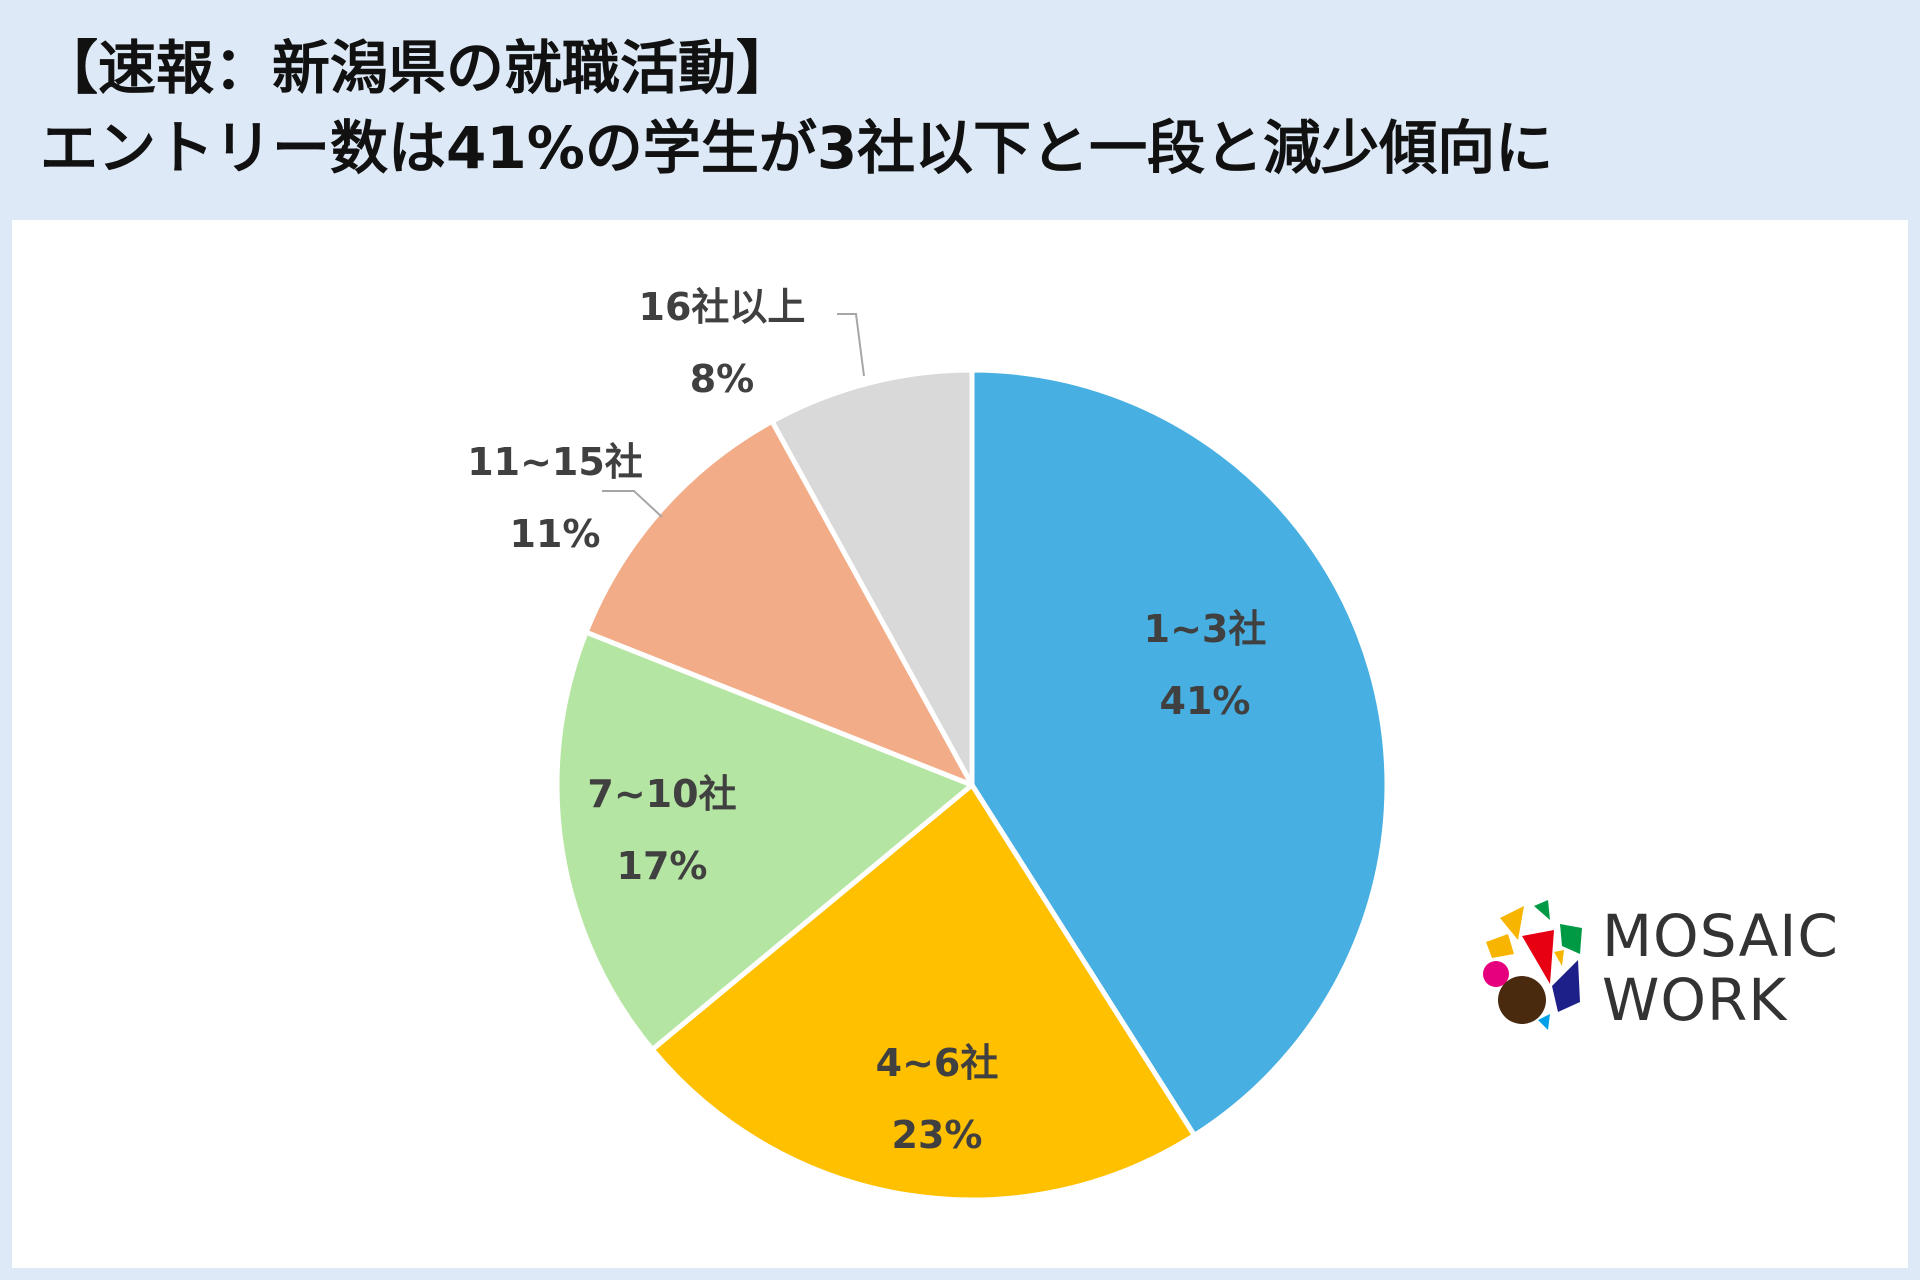 Image resolution: width=1920 pixels, height=1280 pixels. Describe the element at coordinates (1205, 701) in the screenshot. I see `slice-label-value-1: 41%` at that location.